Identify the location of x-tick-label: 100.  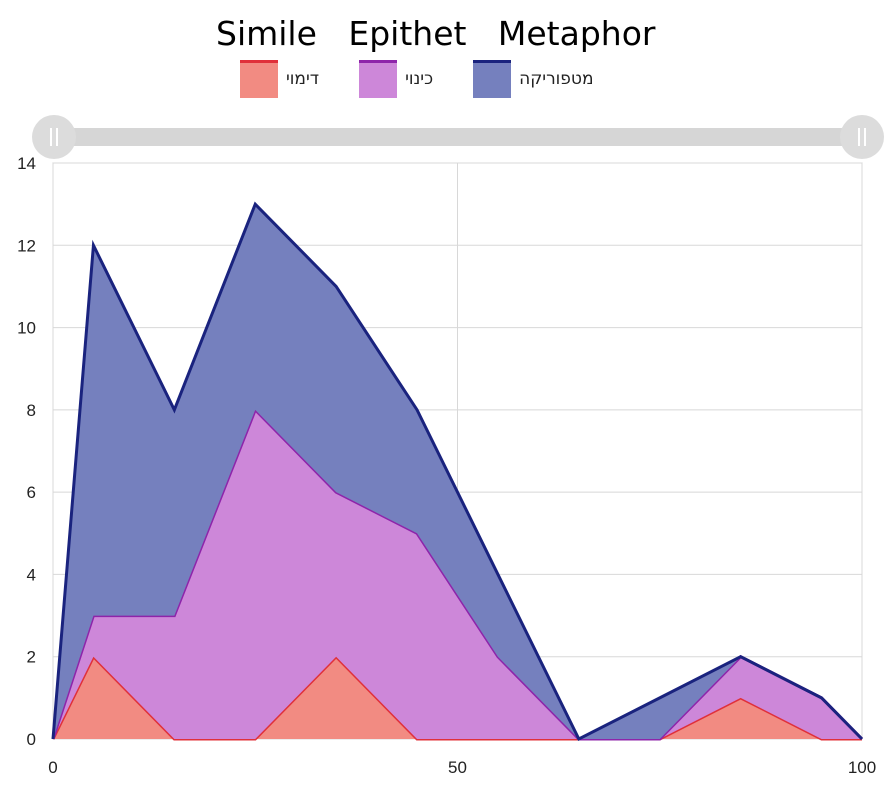
(862, 767).